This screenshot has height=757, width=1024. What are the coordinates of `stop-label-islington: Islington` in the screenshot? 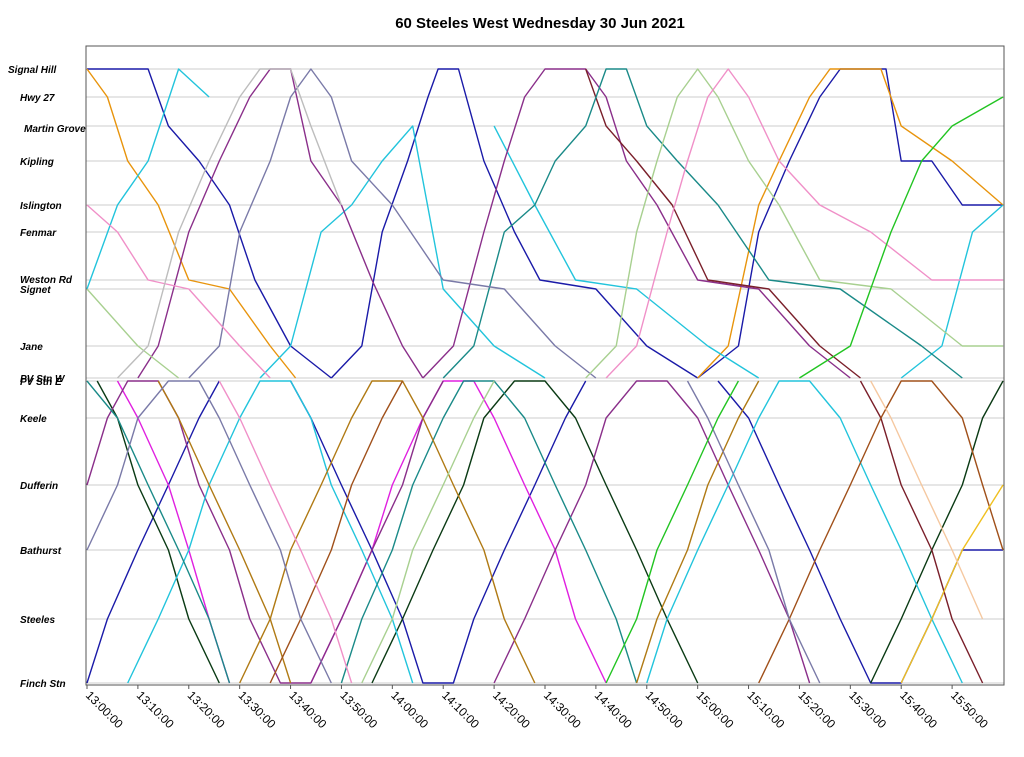 It's located at (41, 206).